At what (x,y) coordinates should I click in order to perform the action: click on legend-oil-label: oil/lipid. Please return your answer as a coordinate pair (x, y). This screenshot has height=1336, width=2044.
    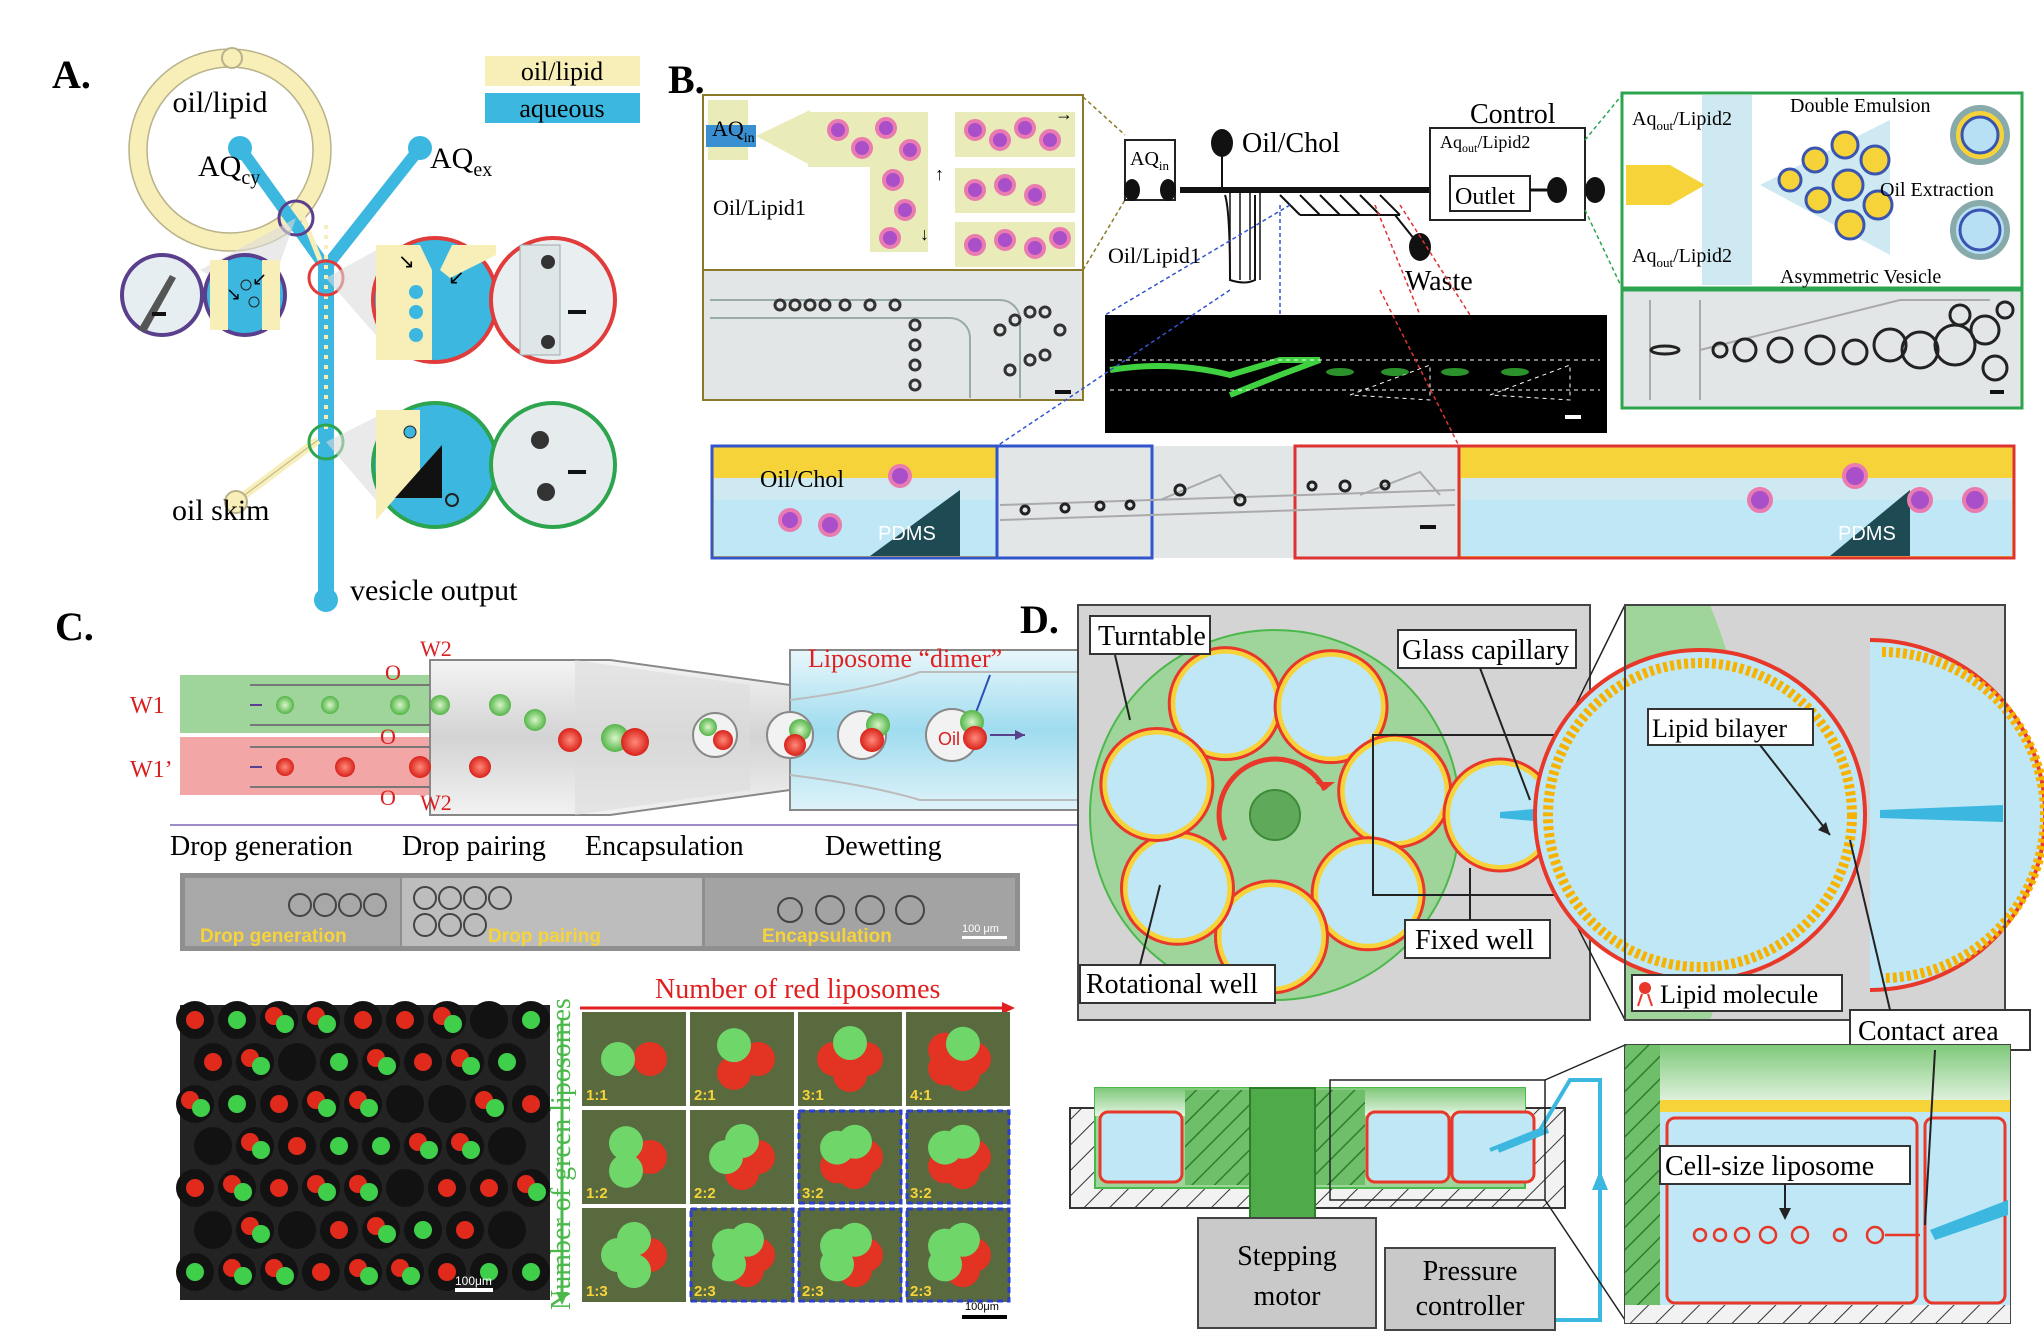
    Looking at the image, I should click on (562, 71).